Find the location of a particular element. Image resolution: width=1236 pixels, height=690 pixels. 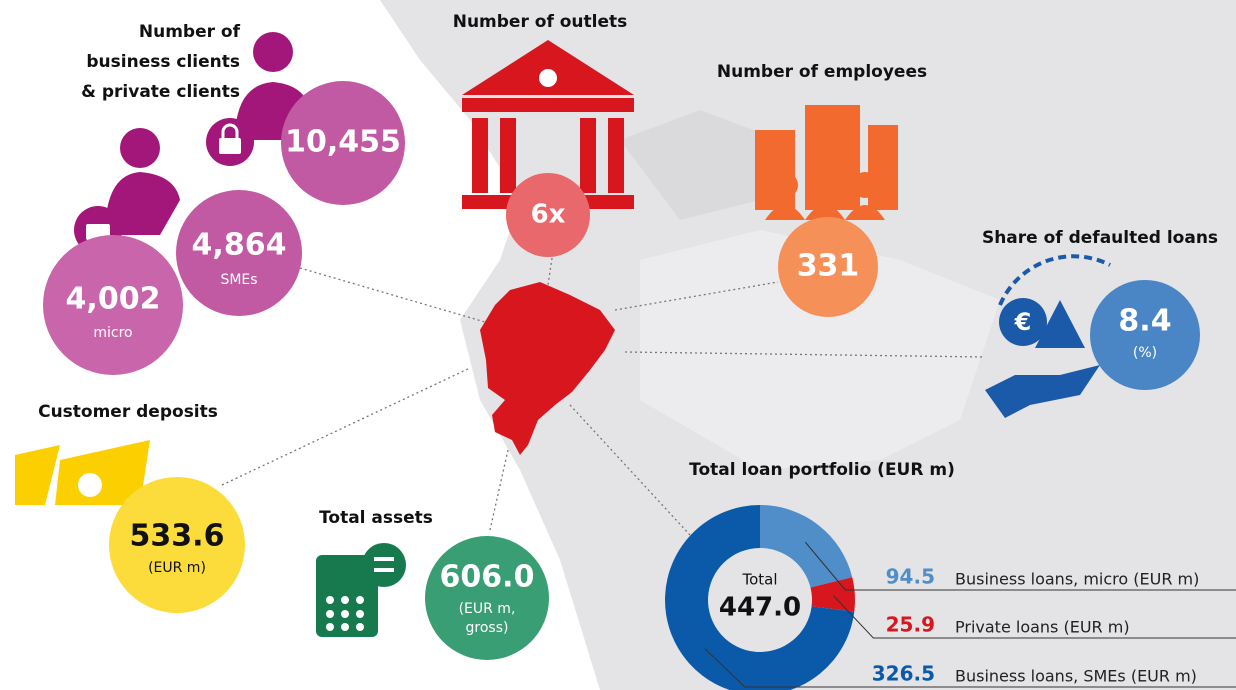

center-label: Total is located at coordinates (759, 580).